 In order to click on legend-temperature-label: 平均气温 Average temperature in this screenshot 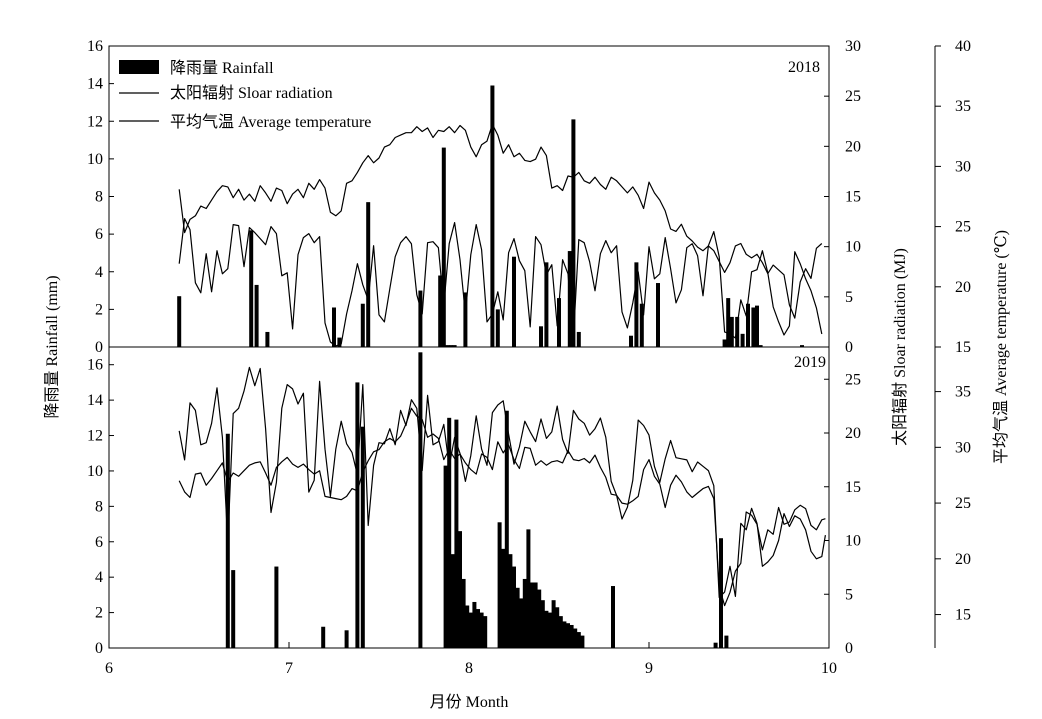, I will do `click(270, 122)`.